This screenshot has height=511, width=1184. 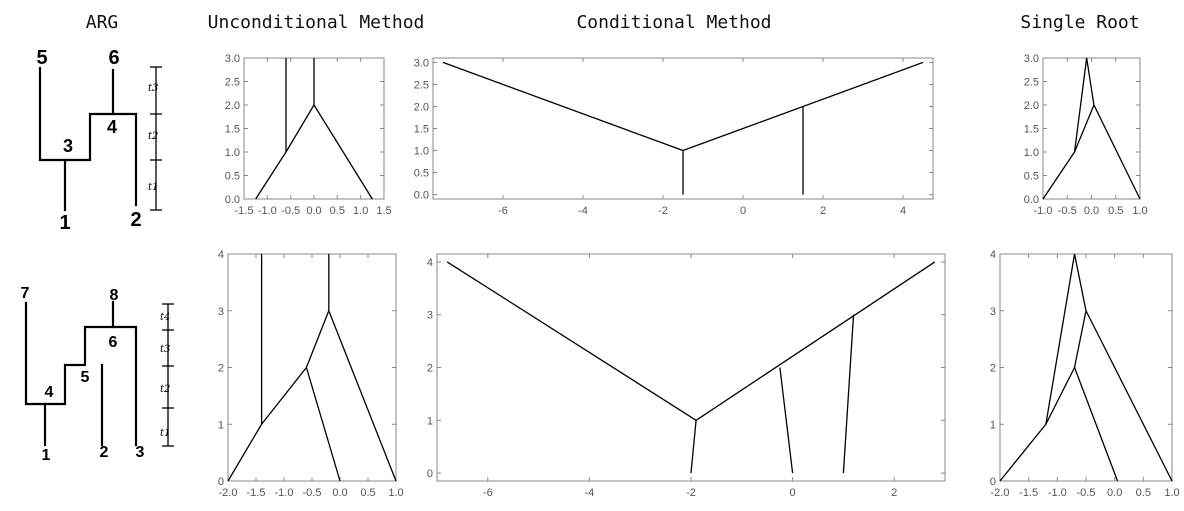 I want to click on arg-bottom-node-6: 6, so click(x=113, y=342).